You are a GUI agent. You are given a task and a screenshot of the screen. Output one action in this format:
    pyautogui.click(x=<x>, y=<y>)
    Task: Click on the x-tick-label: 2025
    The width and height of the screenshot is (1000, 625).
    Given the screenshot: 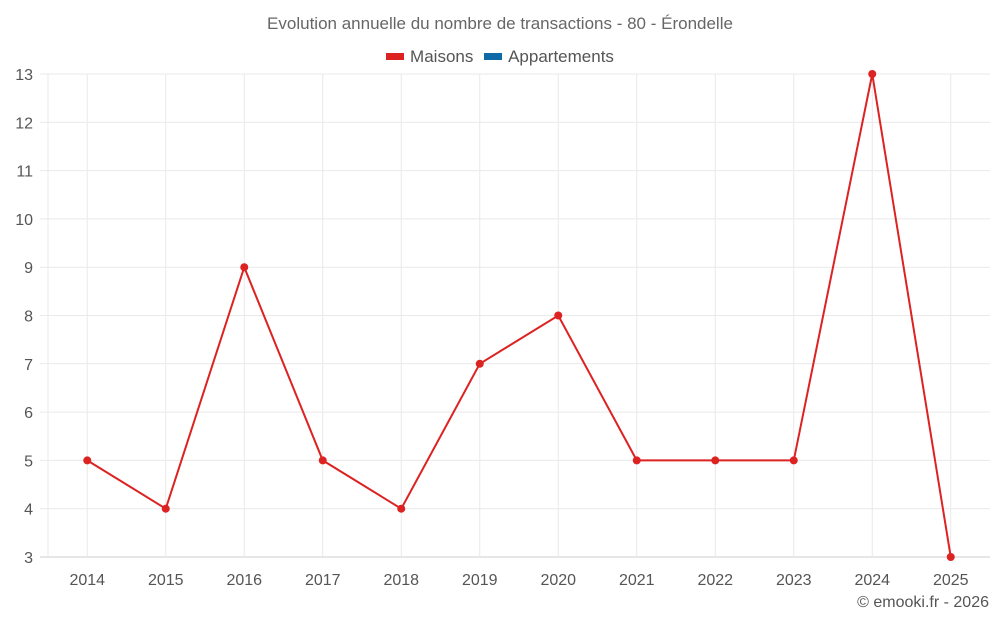 What is the action you would take?
    pyautogui.click(x=951, y=580)
    